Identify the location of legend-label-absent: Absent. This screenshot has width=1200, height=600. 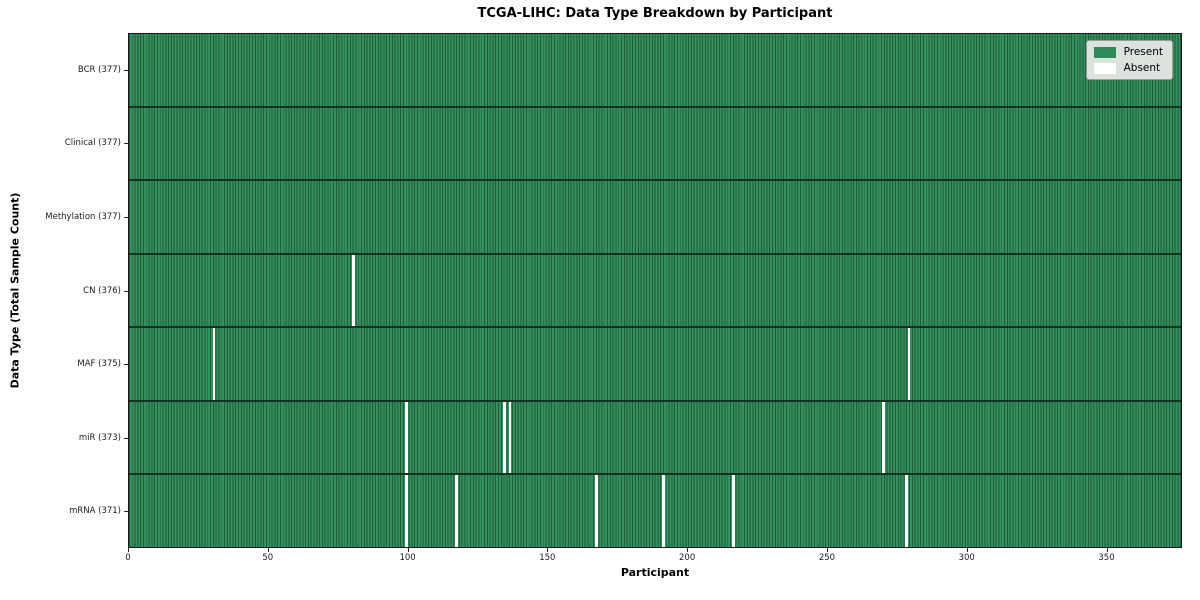
(1142, 68).